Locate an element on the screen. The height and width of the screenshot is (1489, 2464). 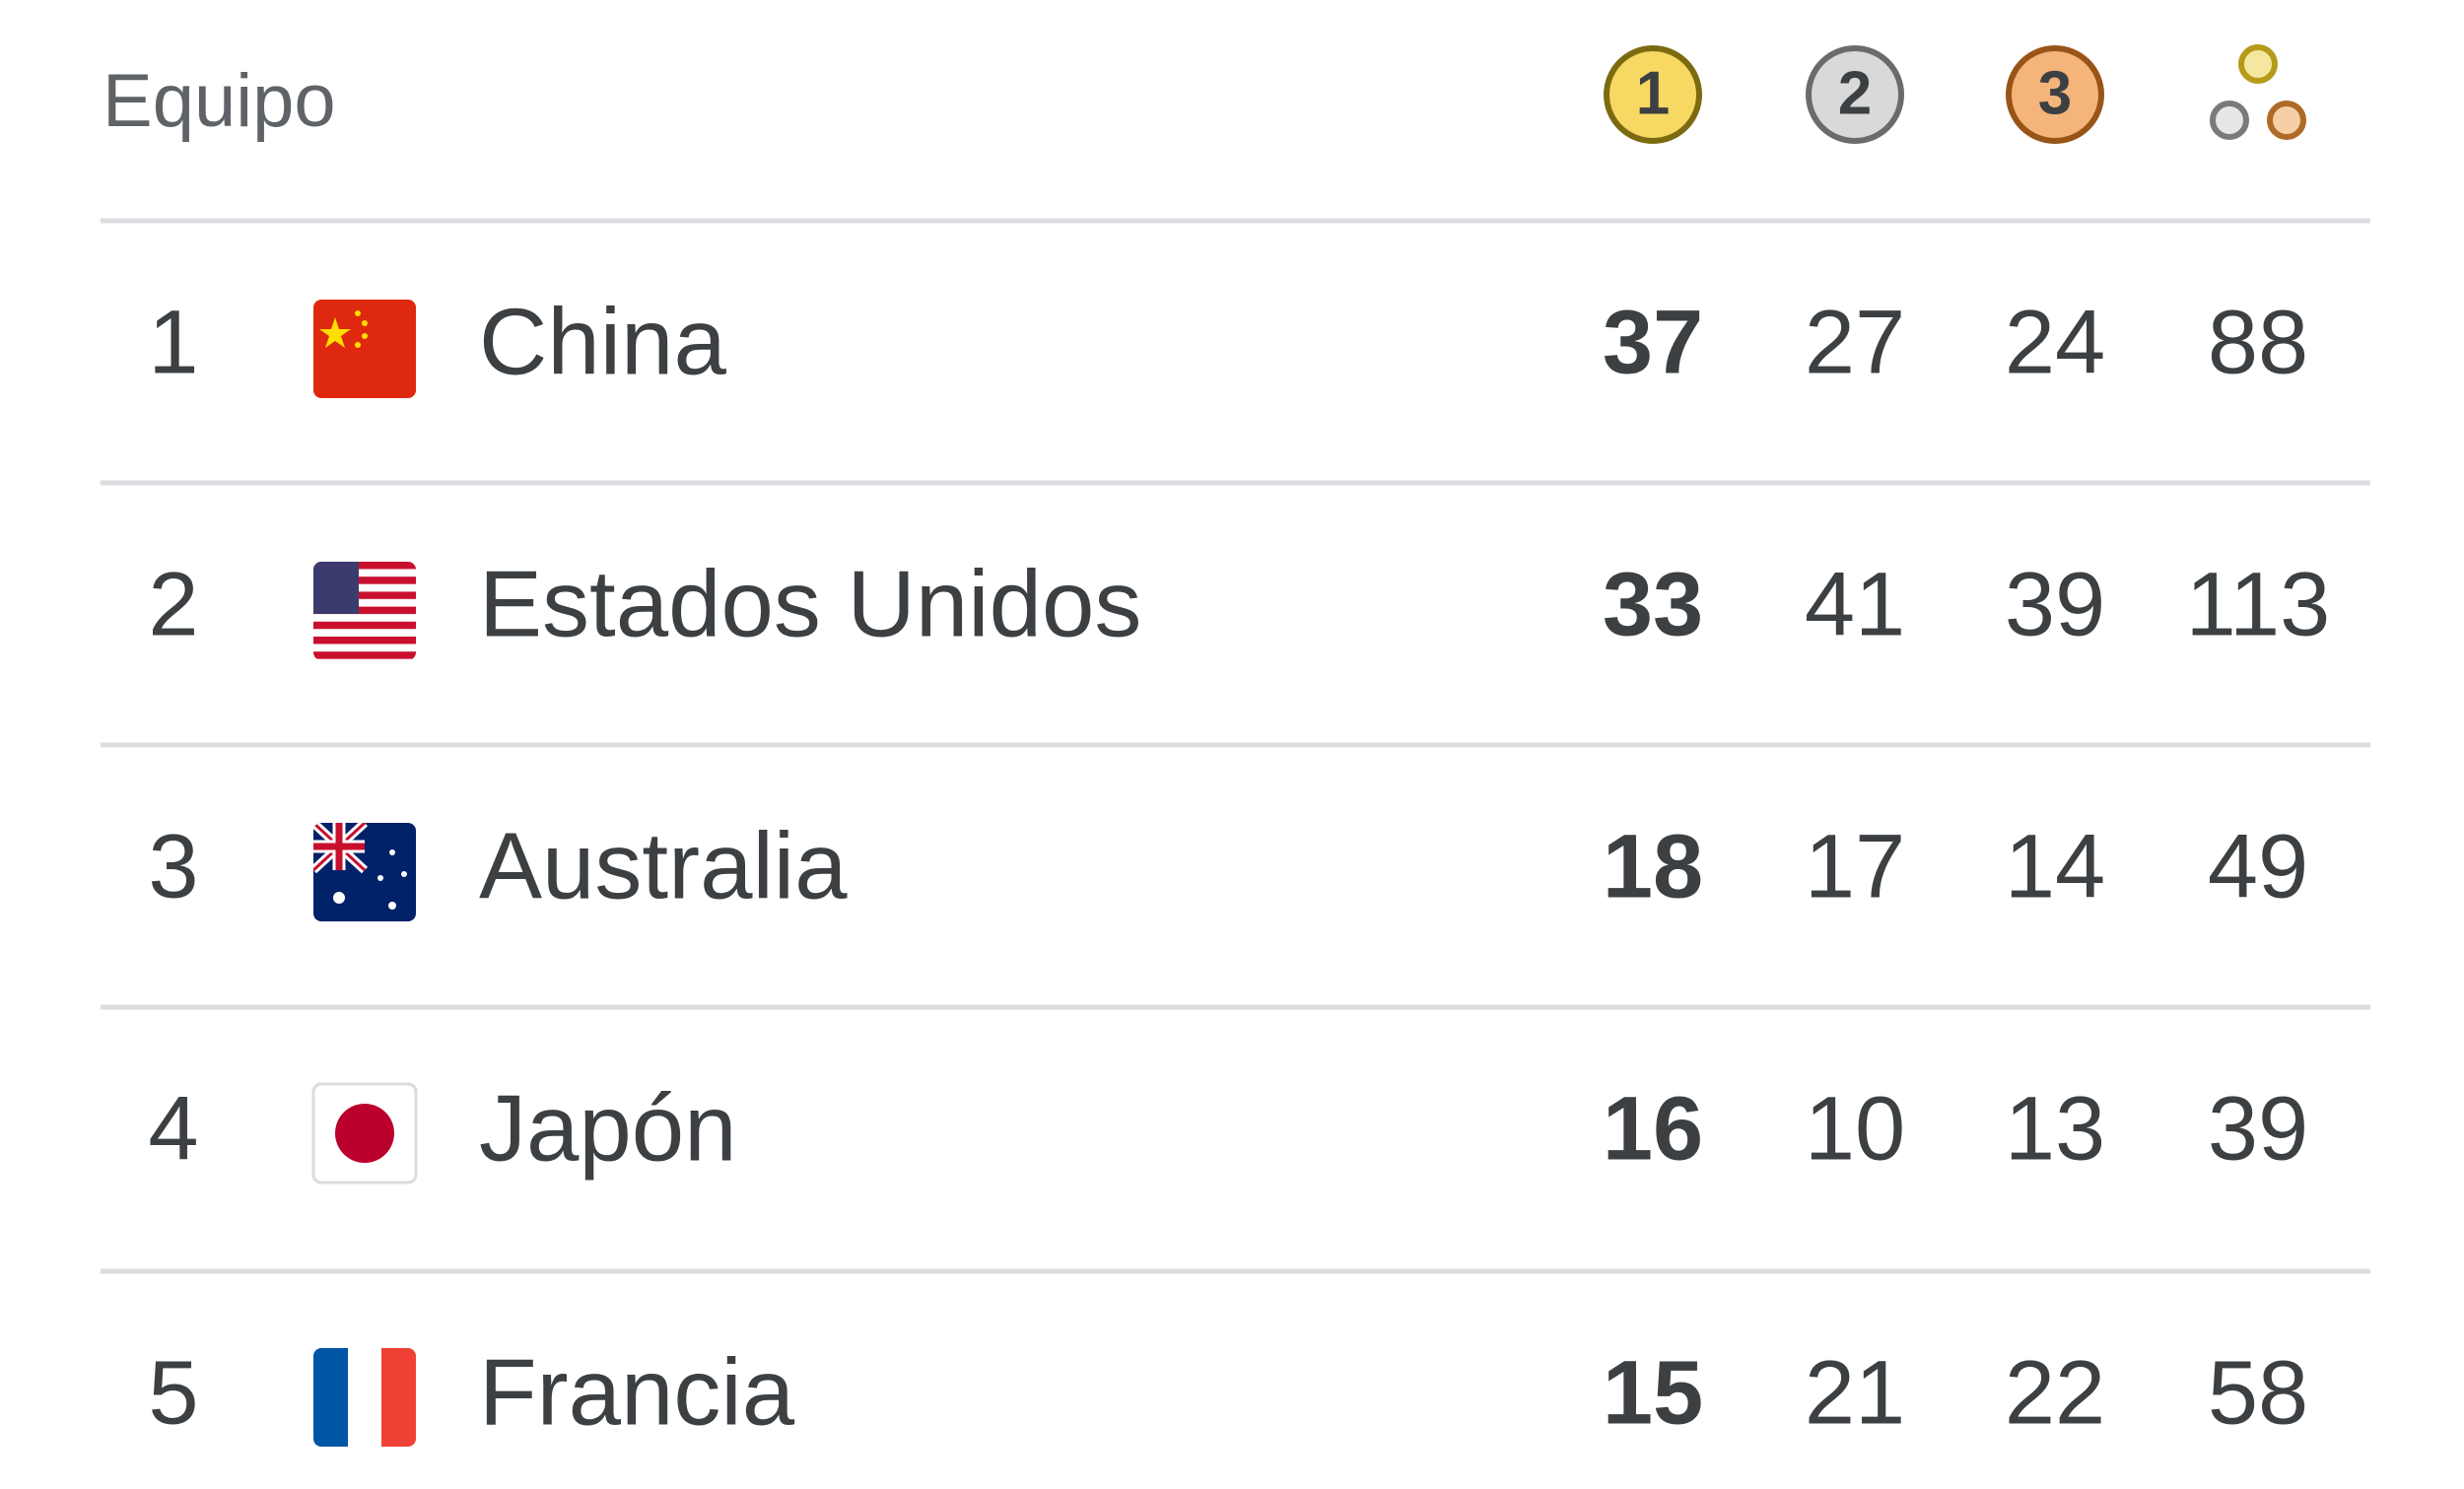
flag-japan is located at coordinates (364, 1133).